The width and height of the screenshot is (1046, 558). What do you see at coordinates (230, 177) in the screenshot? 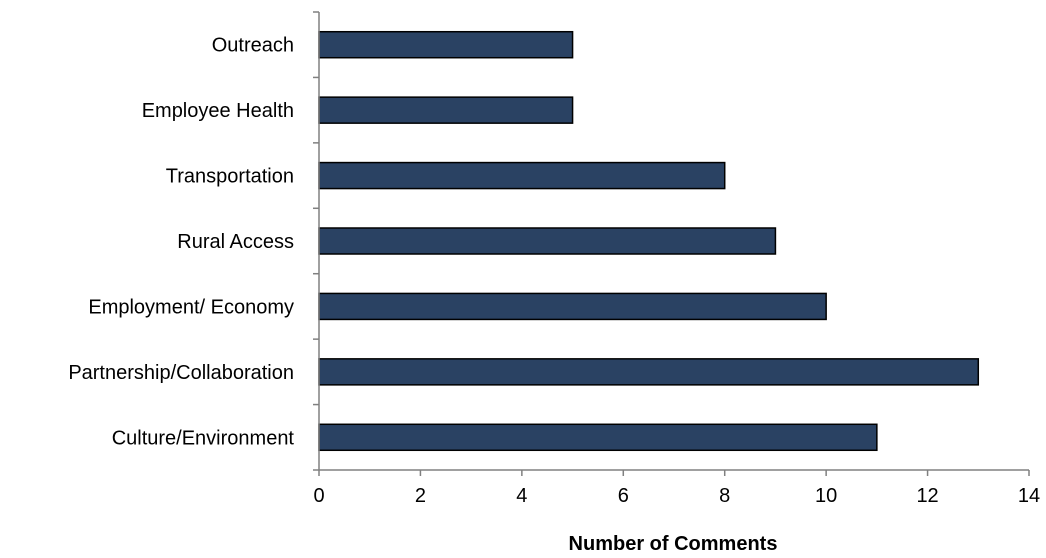
I see `category-label: Transportation` at bounding box center [230, 177].